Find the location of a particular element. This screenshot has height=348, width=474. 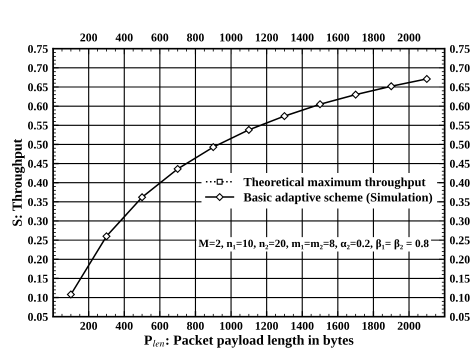

y-tick-label: 0.70 is located at coordinates (38, 68).